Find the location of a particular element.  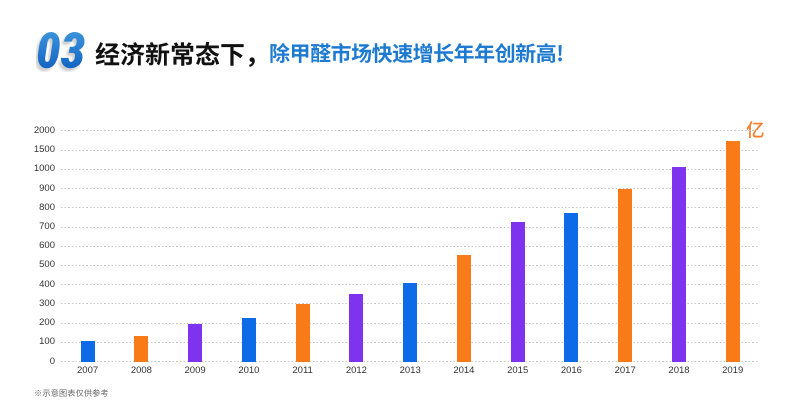

x-axis-label-2017: 2017 is located at coordinates (625, 370).